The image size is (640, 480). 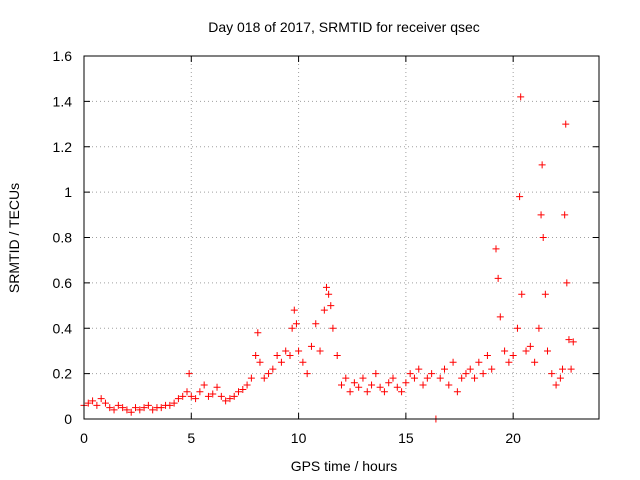 What do you see at coordinates (68, 192) in the screenshot?
I see `y-tick-label: 1` at bounding box center [68, 192].